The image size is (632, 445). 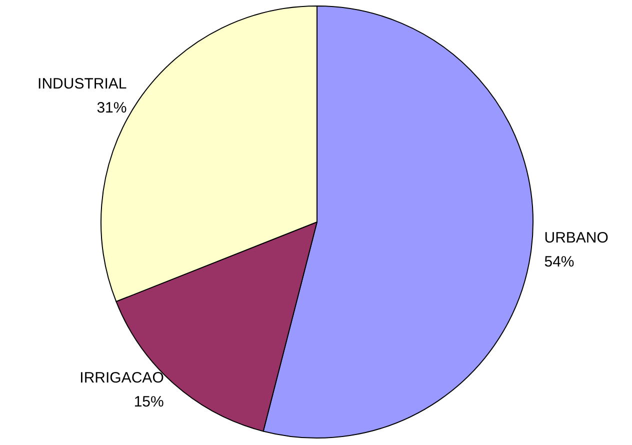 I want to click on slice-label: INDUSTRIAL, so click(x=82, y=84).